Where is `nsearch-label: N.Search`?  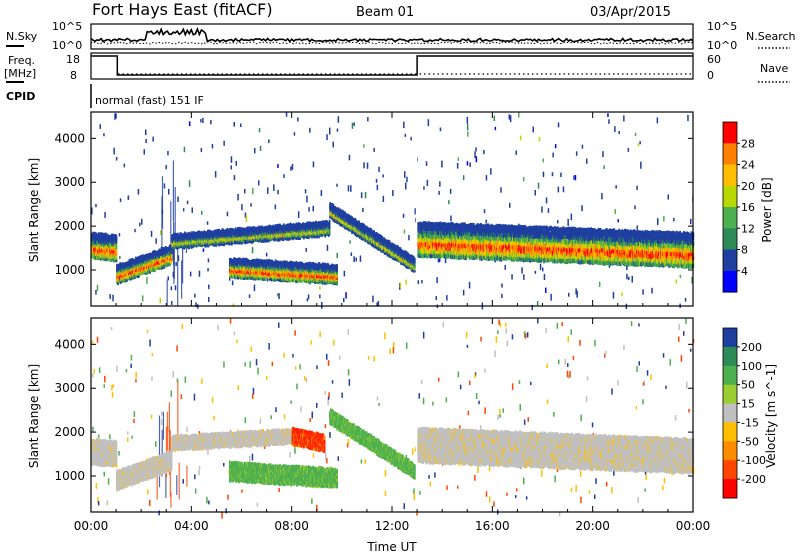 nsearch-label: N.Search is located at coordinates (771, 36).